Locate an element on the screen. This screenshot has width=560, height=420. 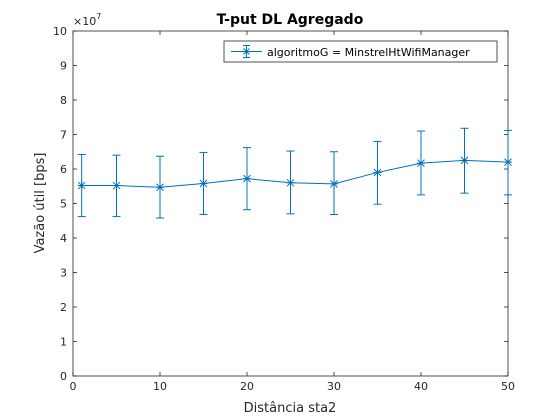
legend-box is located at coordinates (360, 51).